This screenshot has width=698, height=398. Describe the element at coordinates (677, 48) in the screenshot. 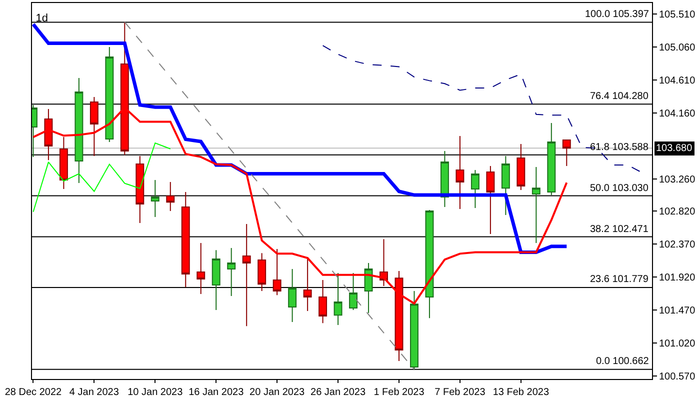

I see `y-tick-label: 105.060` at that location.